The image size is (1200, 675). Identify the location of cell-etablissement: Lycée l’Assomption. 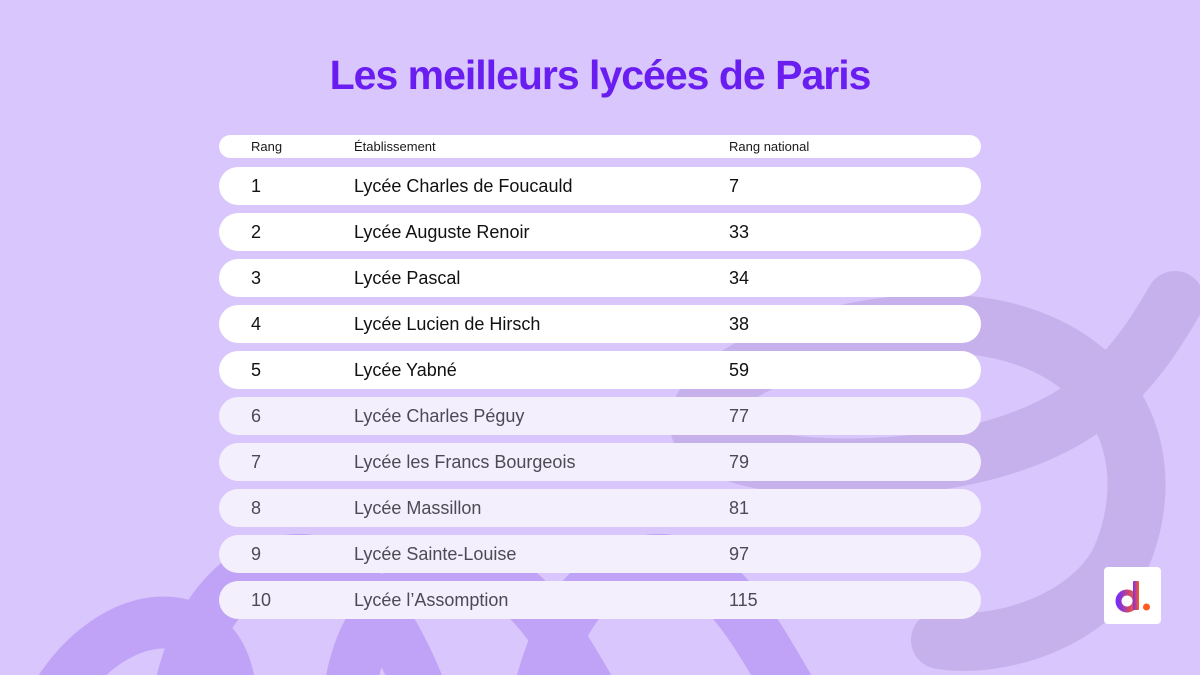
(431, 599).